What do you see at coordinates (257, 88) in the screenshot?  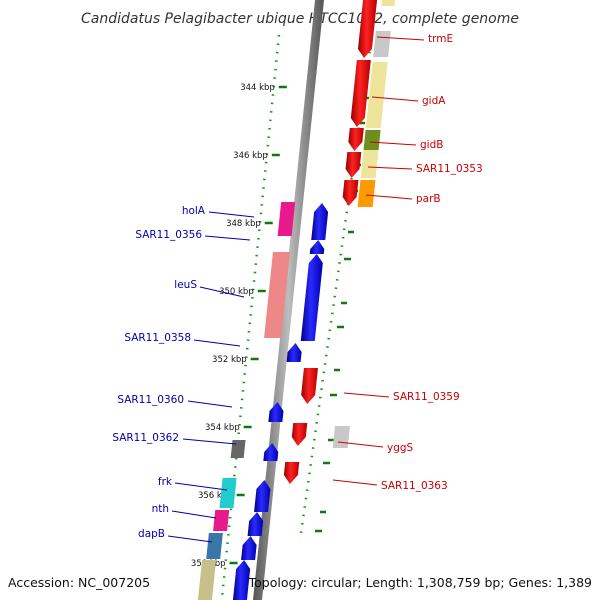 I see `scale-tick-label: 344 kbp` at bounding box center [257, 88].